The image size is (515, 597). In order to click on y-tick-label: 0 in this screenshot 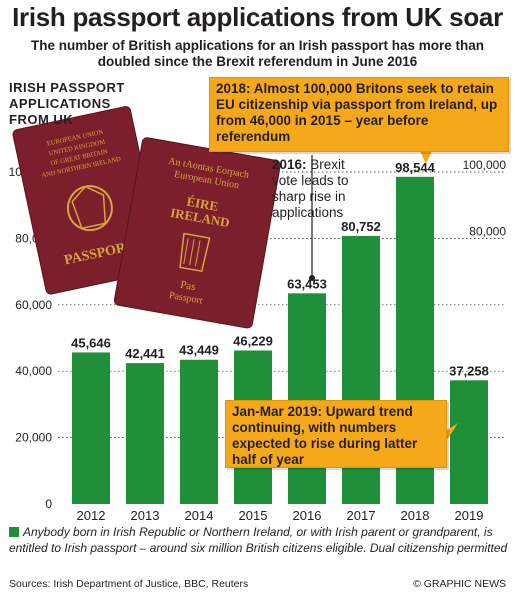, I will do `click(48, 504)`.